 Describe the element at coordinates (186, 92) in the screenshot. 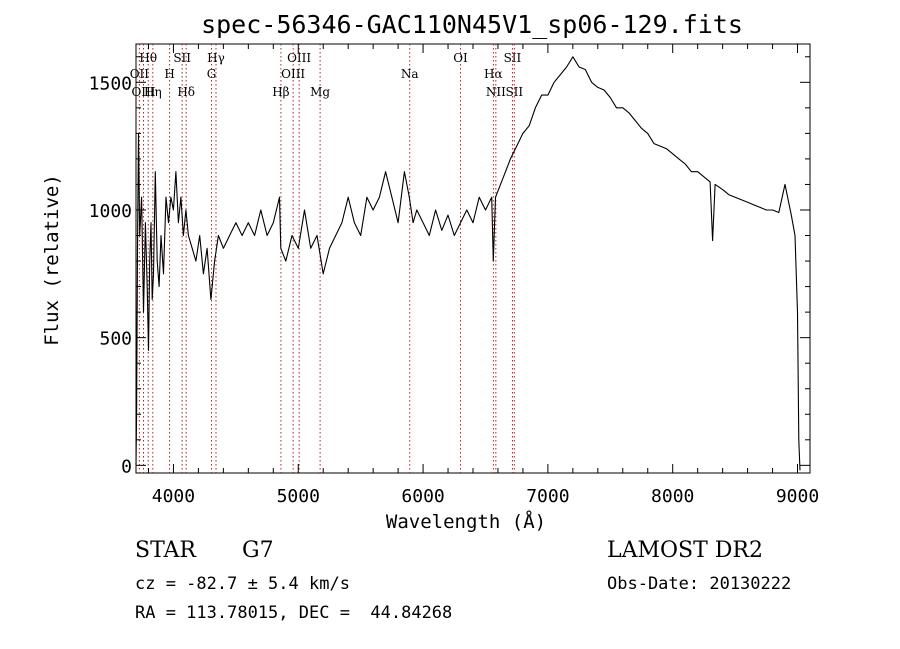

I see `line-label-6: Hδ` at that location.